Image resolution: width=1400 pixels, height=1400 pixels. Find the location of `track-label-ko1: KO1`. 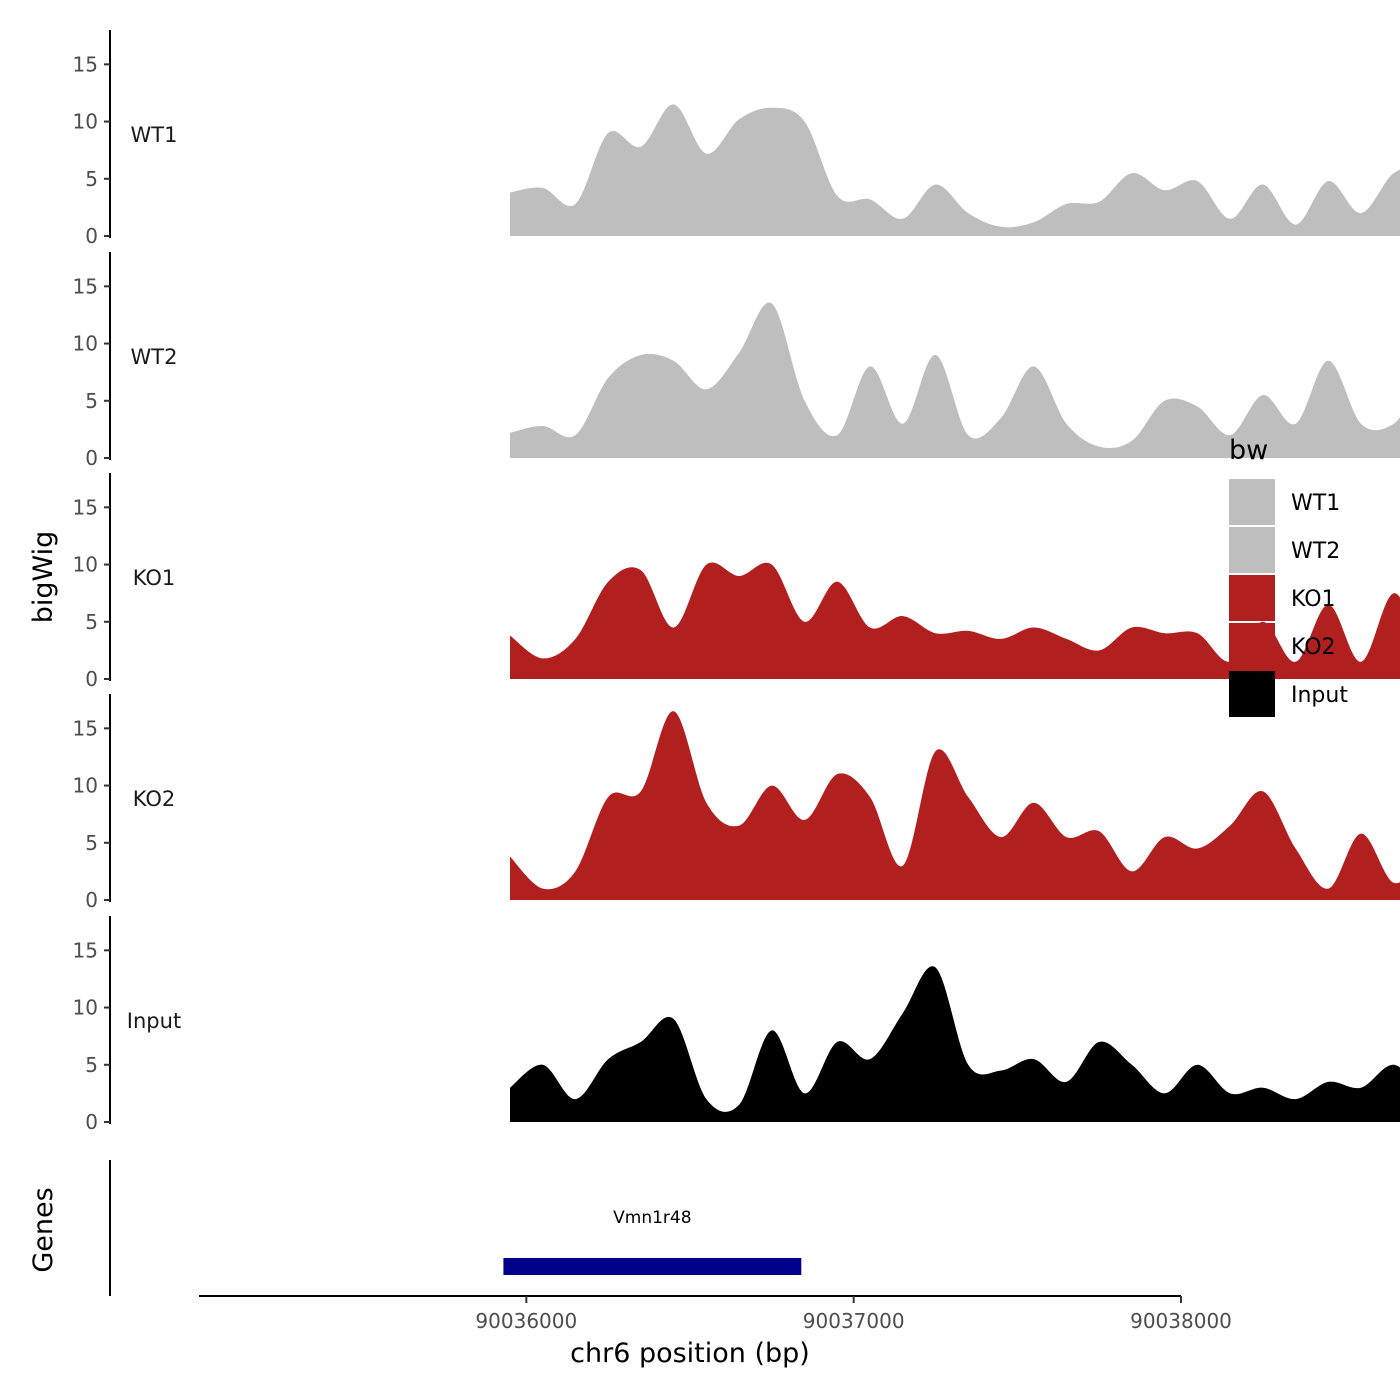

track-label-ko1: KO1 is located at coordinates (154, 578).